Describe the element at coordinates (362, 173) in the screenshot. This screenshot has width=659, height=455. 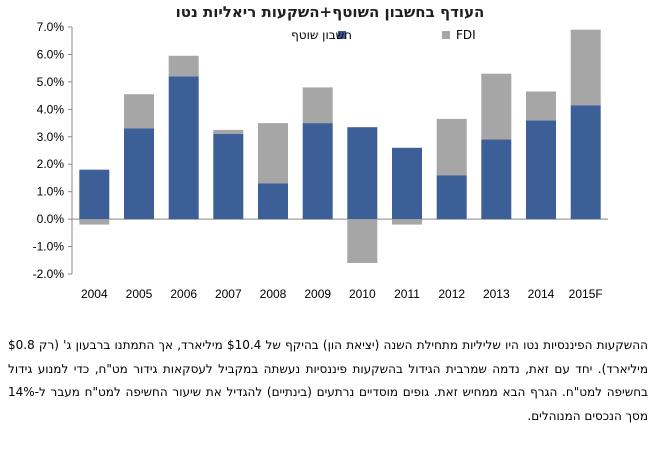
I see `bar-current-account-2010` at that location.